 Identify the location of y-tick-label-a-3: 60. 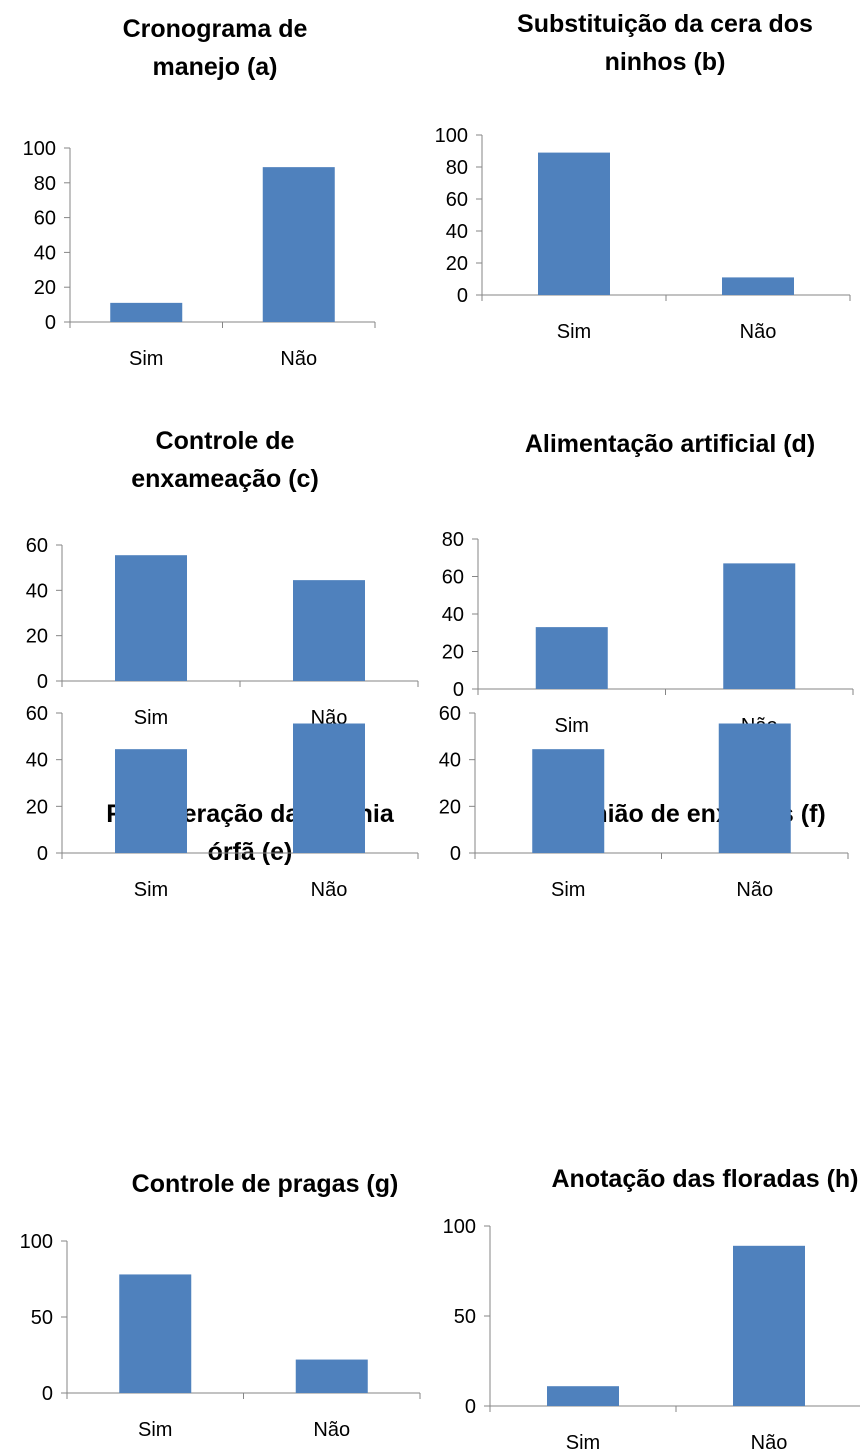
(45, 219).